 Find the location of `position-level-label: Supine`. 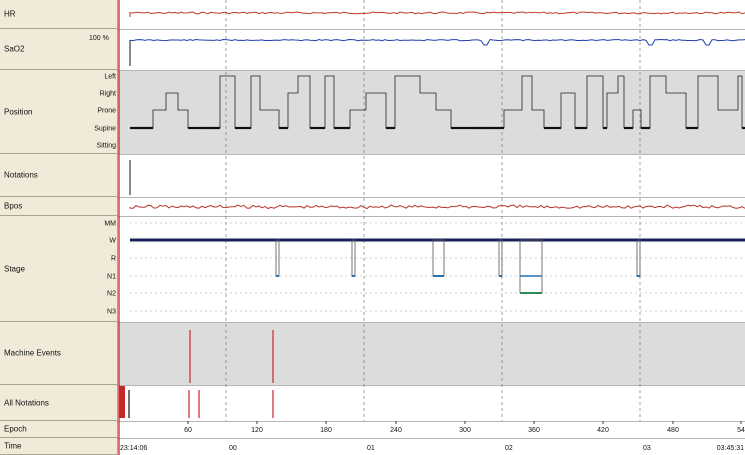

position-level-label: Supine is located at coordinates (105, 129).